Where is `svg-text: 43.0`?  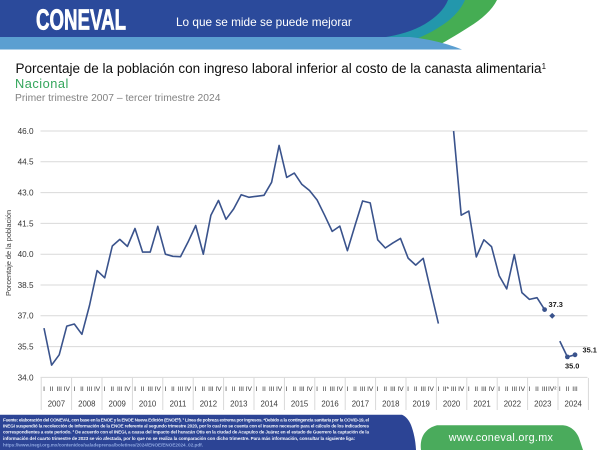
svg-text: 43.0 is located at coordinates (26, 193).